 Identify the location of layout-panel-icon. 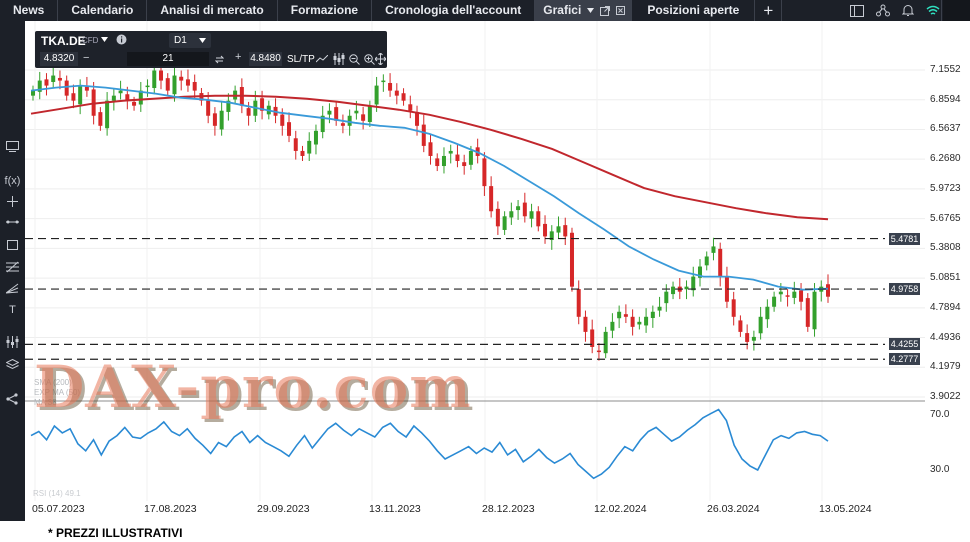
(857, 10).